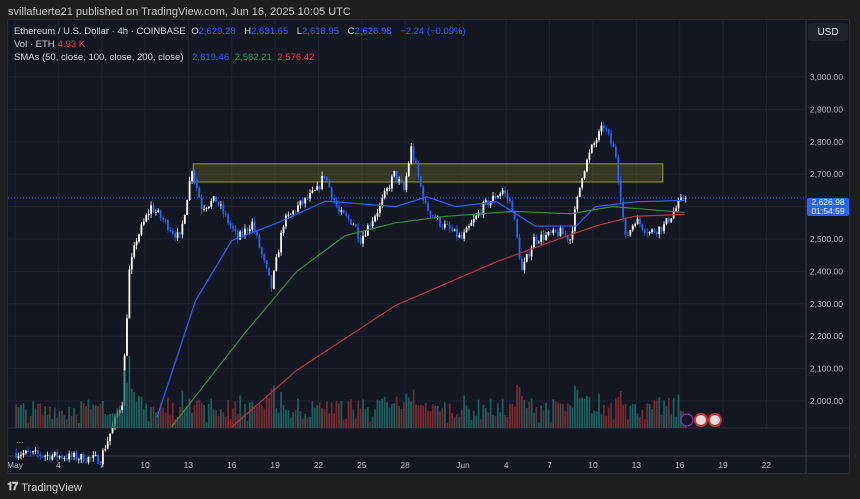 The width and height of the screenshot is (860, 499). What do you see at coordinates (549, 465) in the screenshot?
I see `date-tick-label: 7` at bounding box center [549, 465].